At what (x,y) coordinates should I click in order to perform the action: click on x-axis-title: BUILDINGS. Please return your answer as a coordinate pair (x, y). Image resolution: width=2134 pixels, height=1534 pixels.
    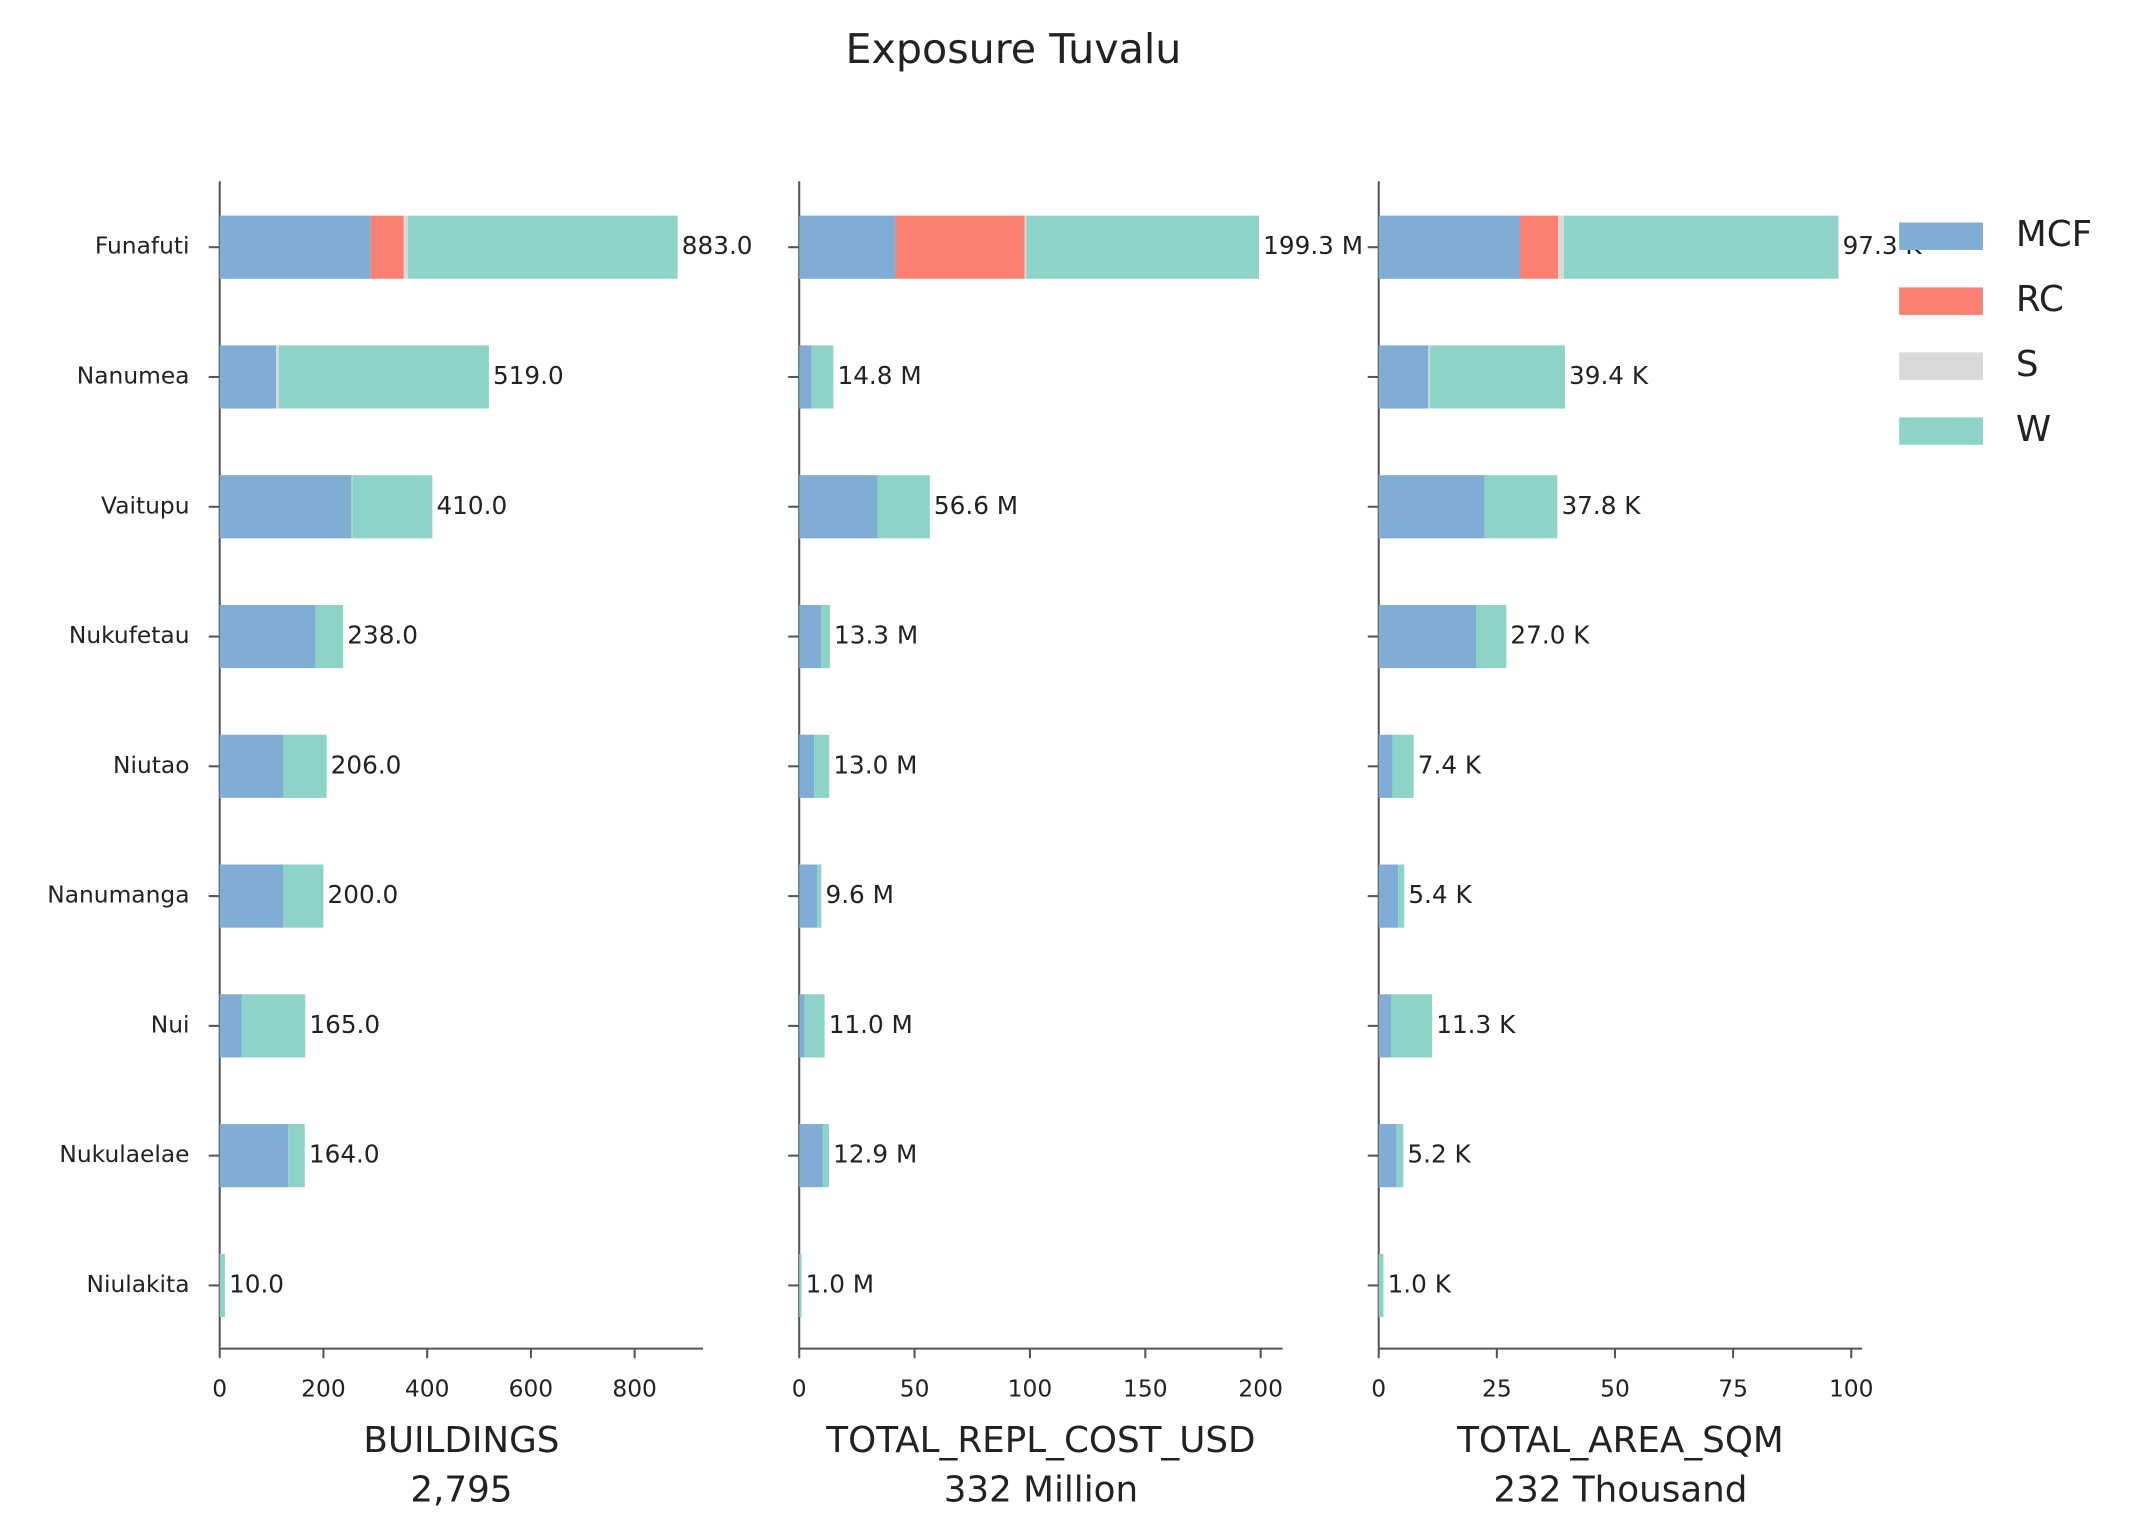
    Looking at the image, I should click on (461, 1440).